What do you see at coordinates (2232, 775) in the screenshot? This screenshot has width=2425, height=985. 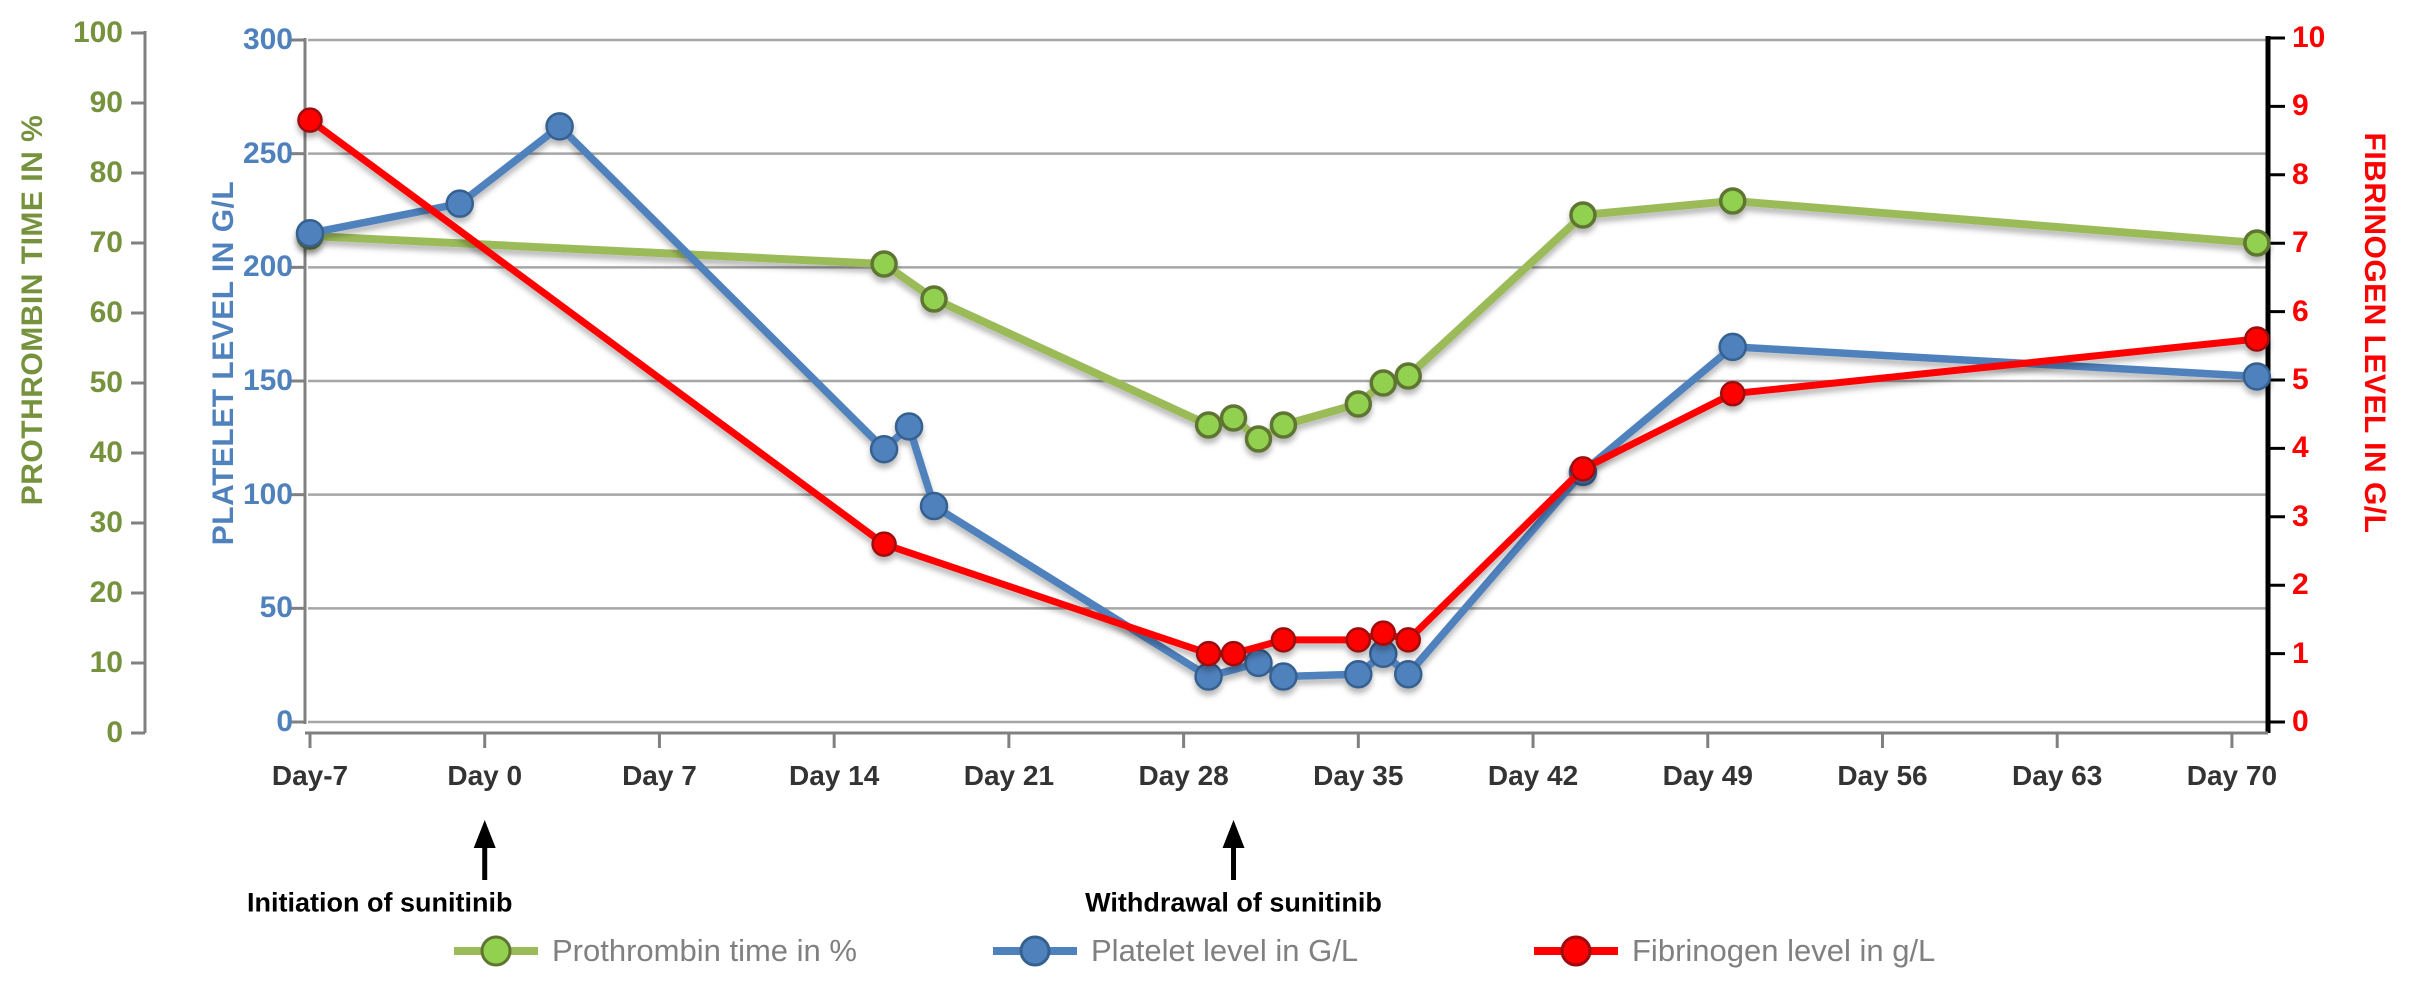 I see `x-axis-label: Day 70` at bounding box center [2232, 775].